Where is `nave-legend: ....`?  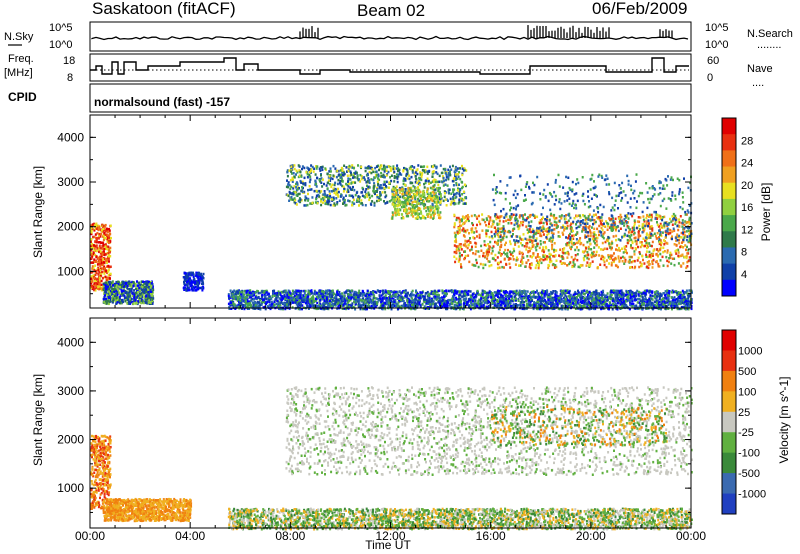 nave-legend: .... is located at coordinates (758, 83).